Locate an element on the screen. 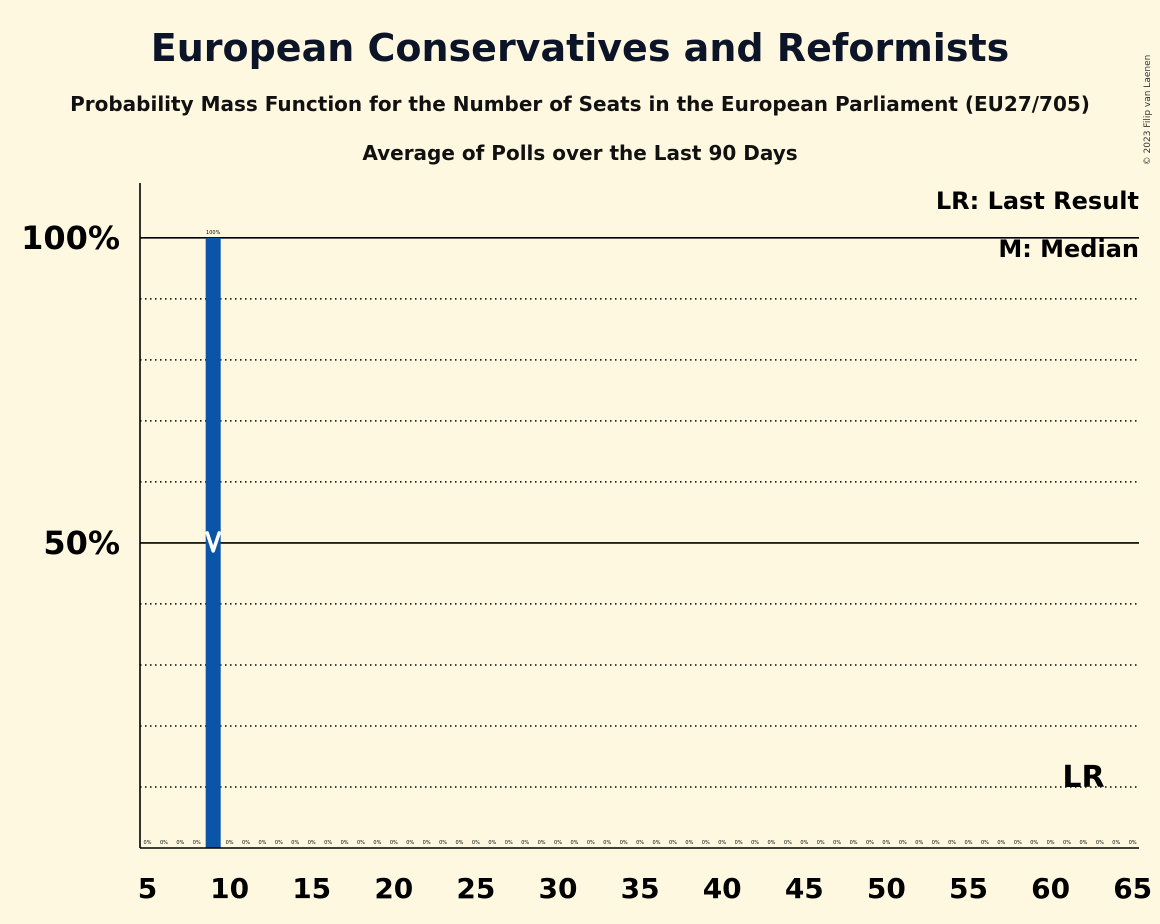 This screenshot has height=924, width=1160. data-label-43: 0% is located at coordinates (771, 843).